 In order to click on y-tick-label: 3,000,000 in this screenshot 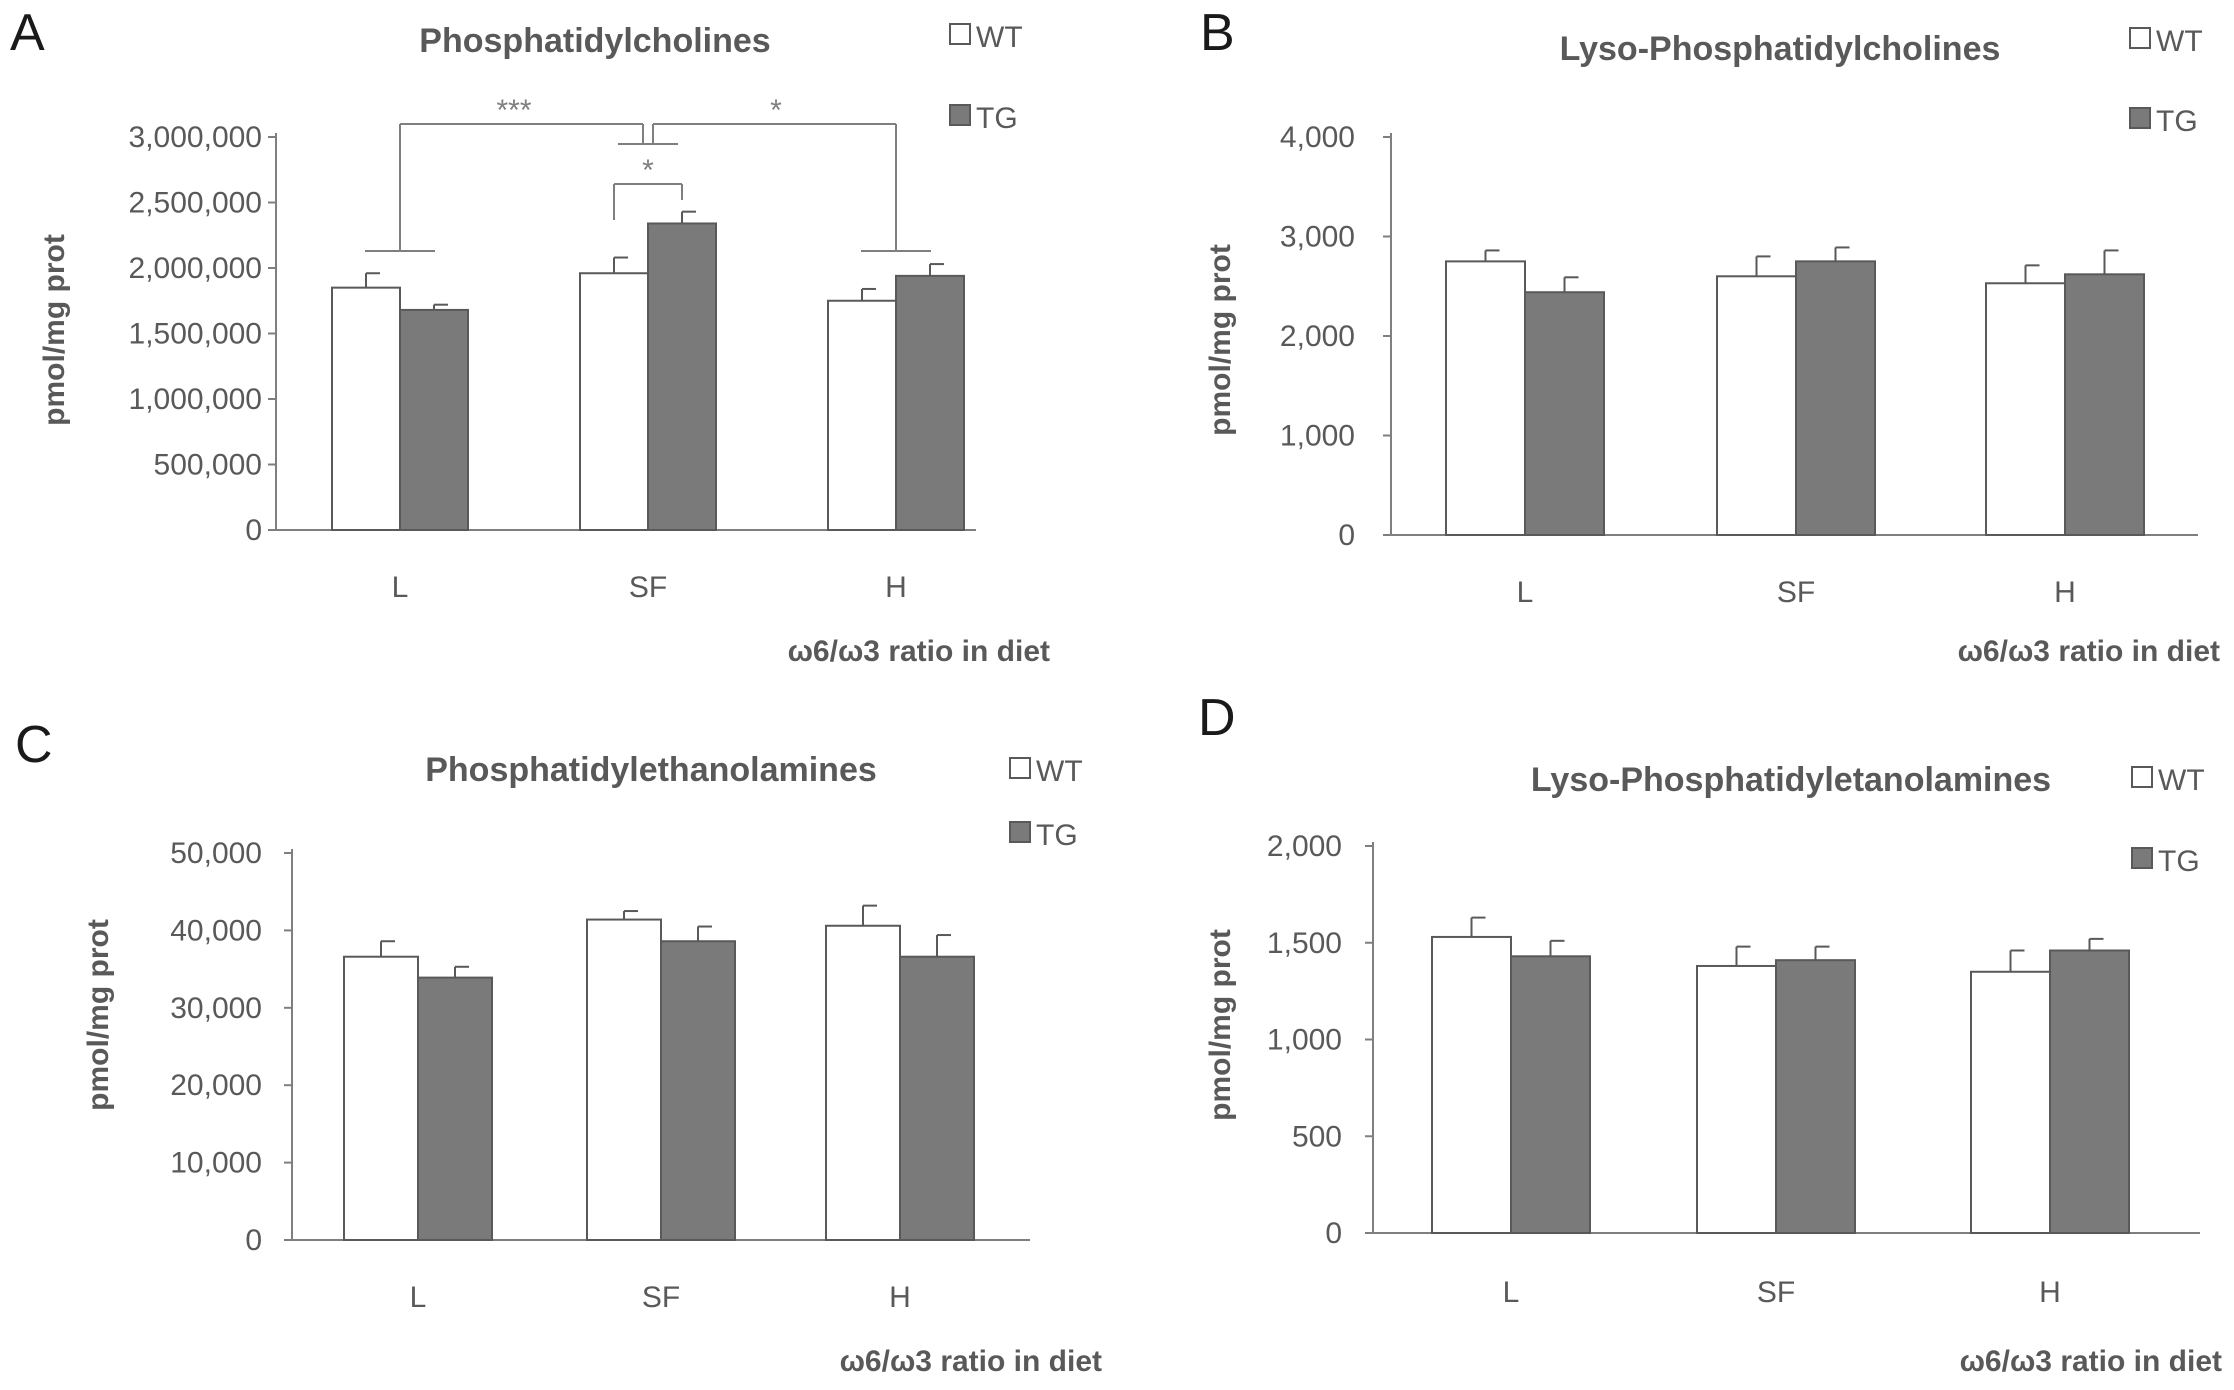, I will do `click(195, 137)`.